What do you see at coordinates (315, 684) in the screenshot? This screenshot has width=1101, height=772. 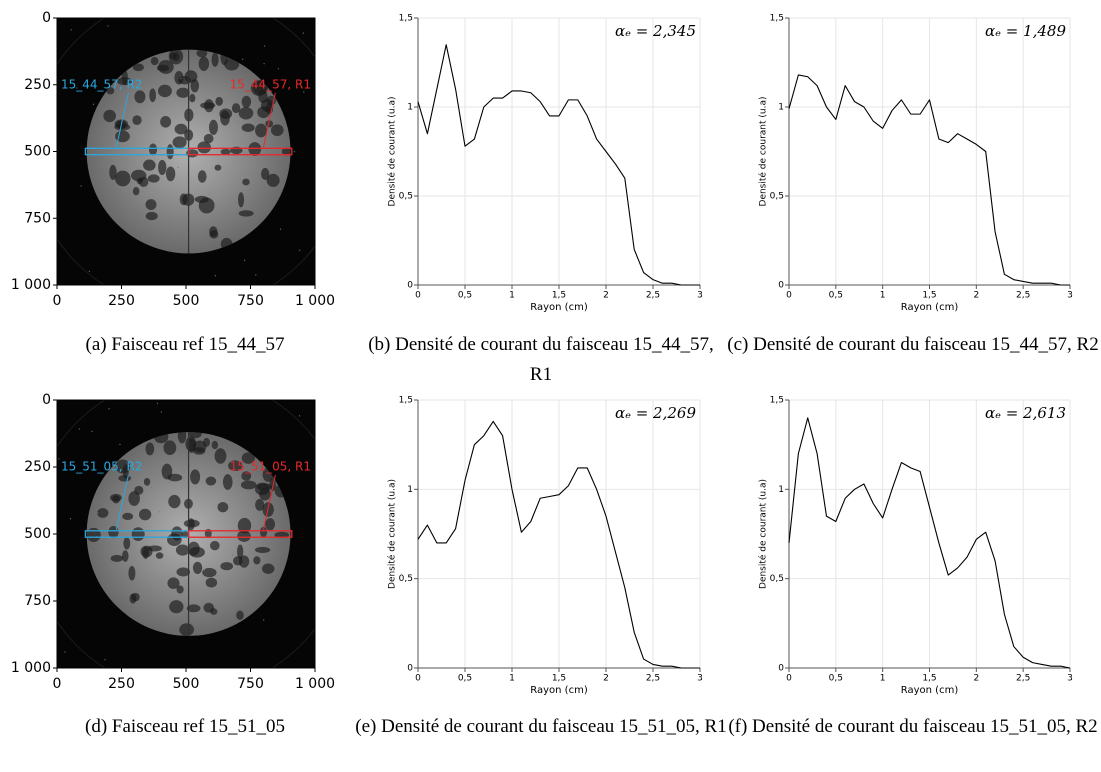 I see `x-tick-label: 1 000` at bounding box center [315, 684].